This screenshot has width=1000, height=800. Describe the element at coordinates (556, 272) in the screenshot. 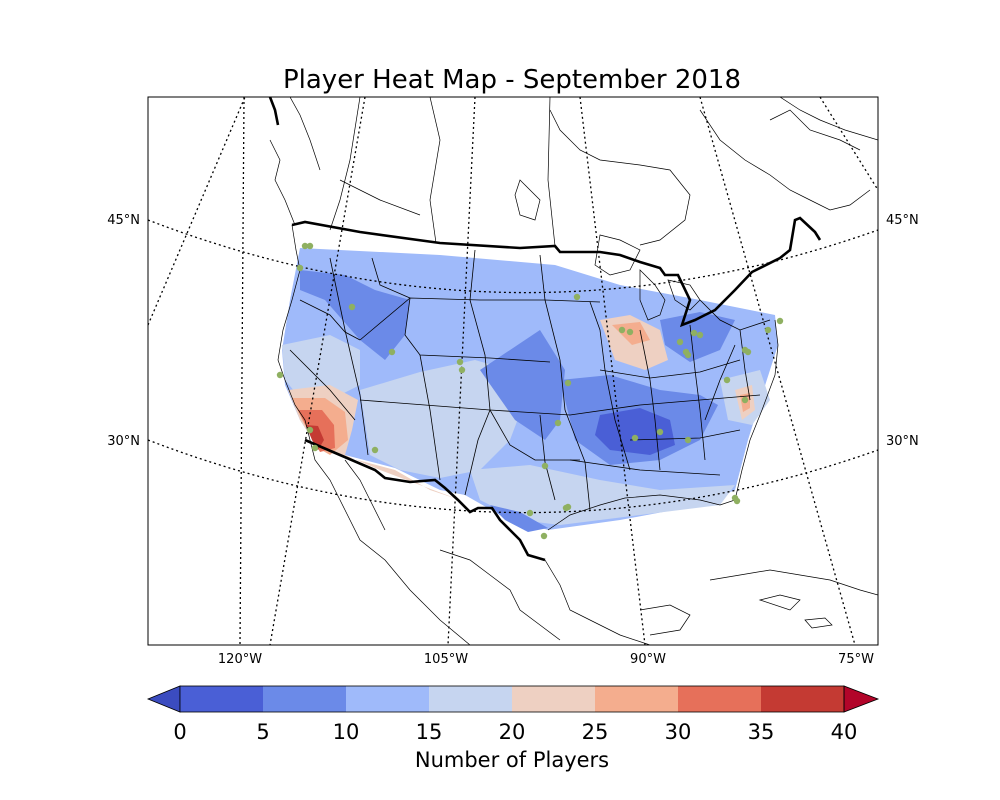

I see `us-canada-border` at that location.